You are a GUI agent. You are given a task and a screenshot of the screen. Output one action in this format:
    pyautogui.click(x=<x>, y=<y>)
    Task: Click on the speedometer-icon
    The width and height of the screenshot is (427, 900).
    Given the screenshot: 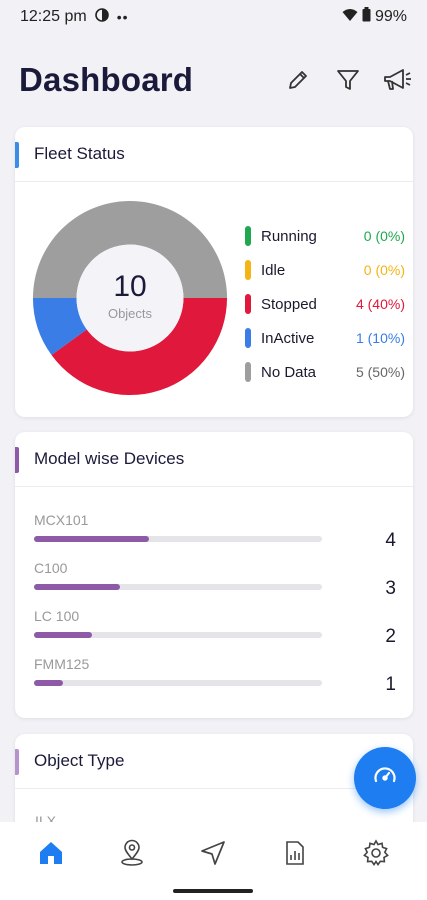 What is the action you would take?
    pyautogui.click(x=385, y=778)
    